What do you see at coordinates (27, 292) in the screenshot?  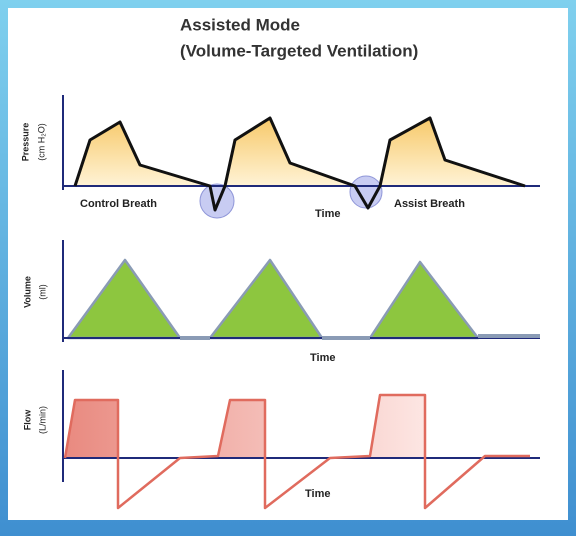 I see `axis-label: Volume` at bounding box center [27, 292].